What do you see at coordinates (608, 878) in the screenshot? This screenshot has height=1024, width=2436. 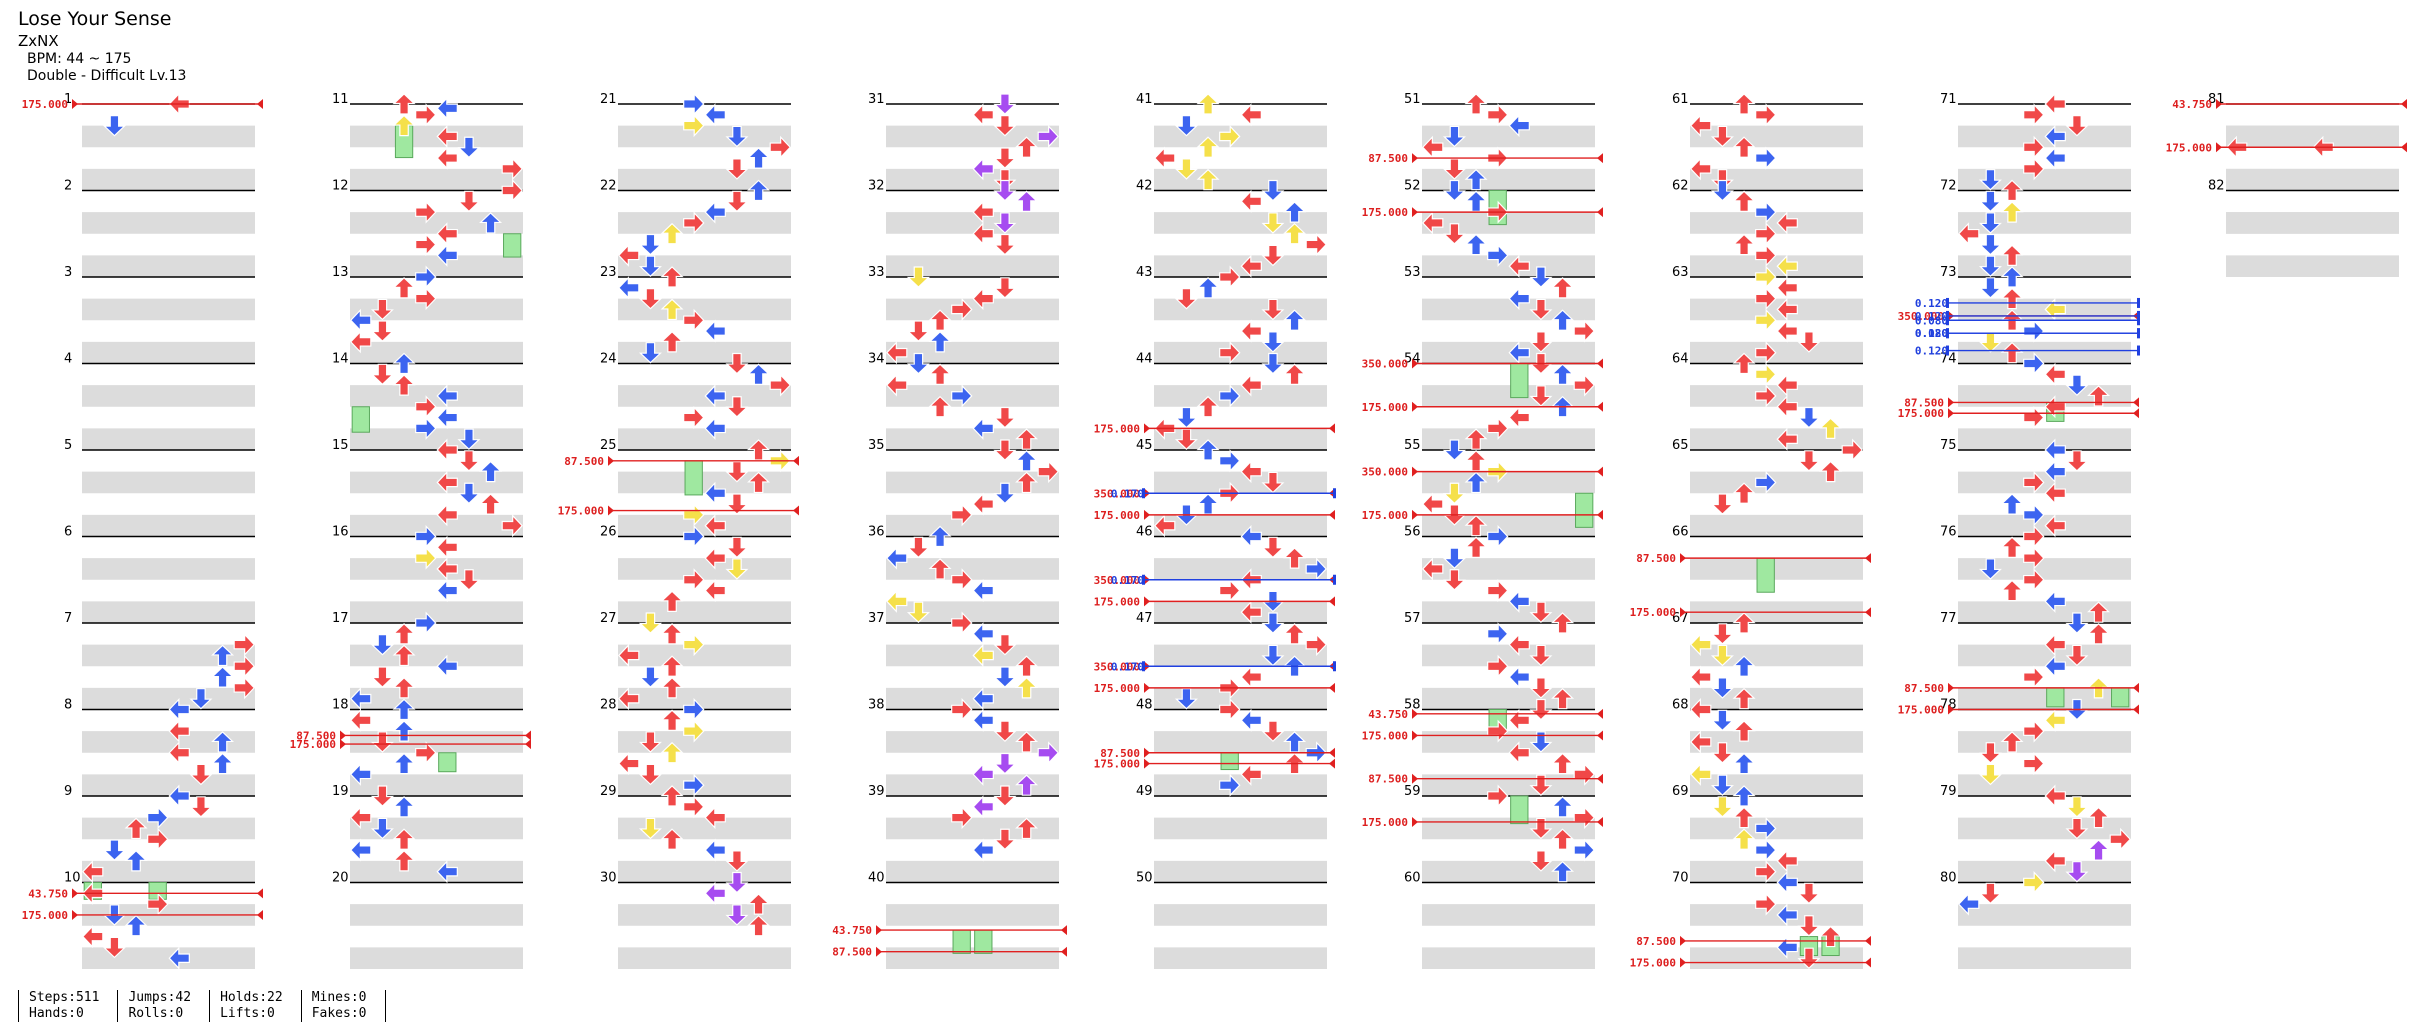 I see `measure-number: 30` at bounding box center [608, 878].